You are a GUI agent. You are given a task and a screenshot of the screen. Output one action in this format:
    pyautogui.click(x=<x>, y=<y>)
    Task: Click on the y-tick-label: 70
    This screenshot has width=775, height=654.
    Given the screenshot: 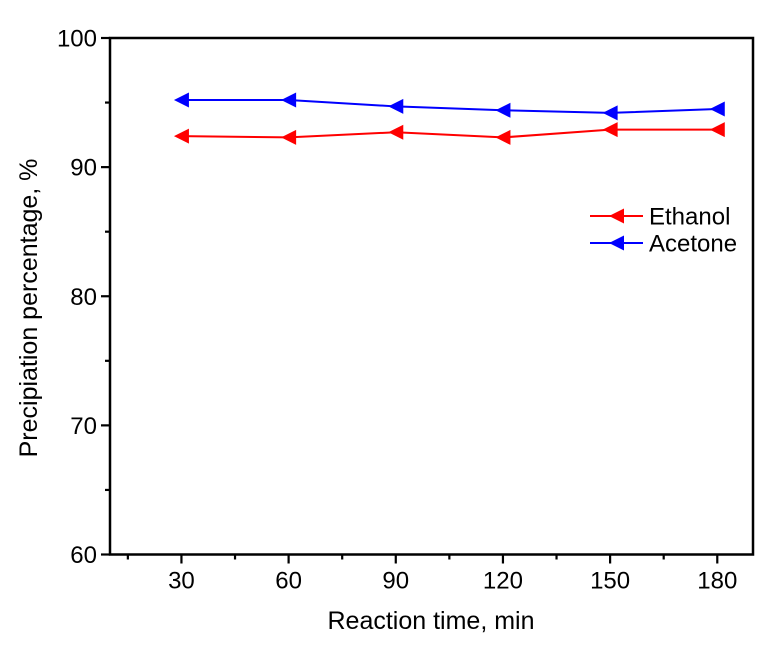 What is the action you would take?
    pyautogui.click(x=83, y=426)
    